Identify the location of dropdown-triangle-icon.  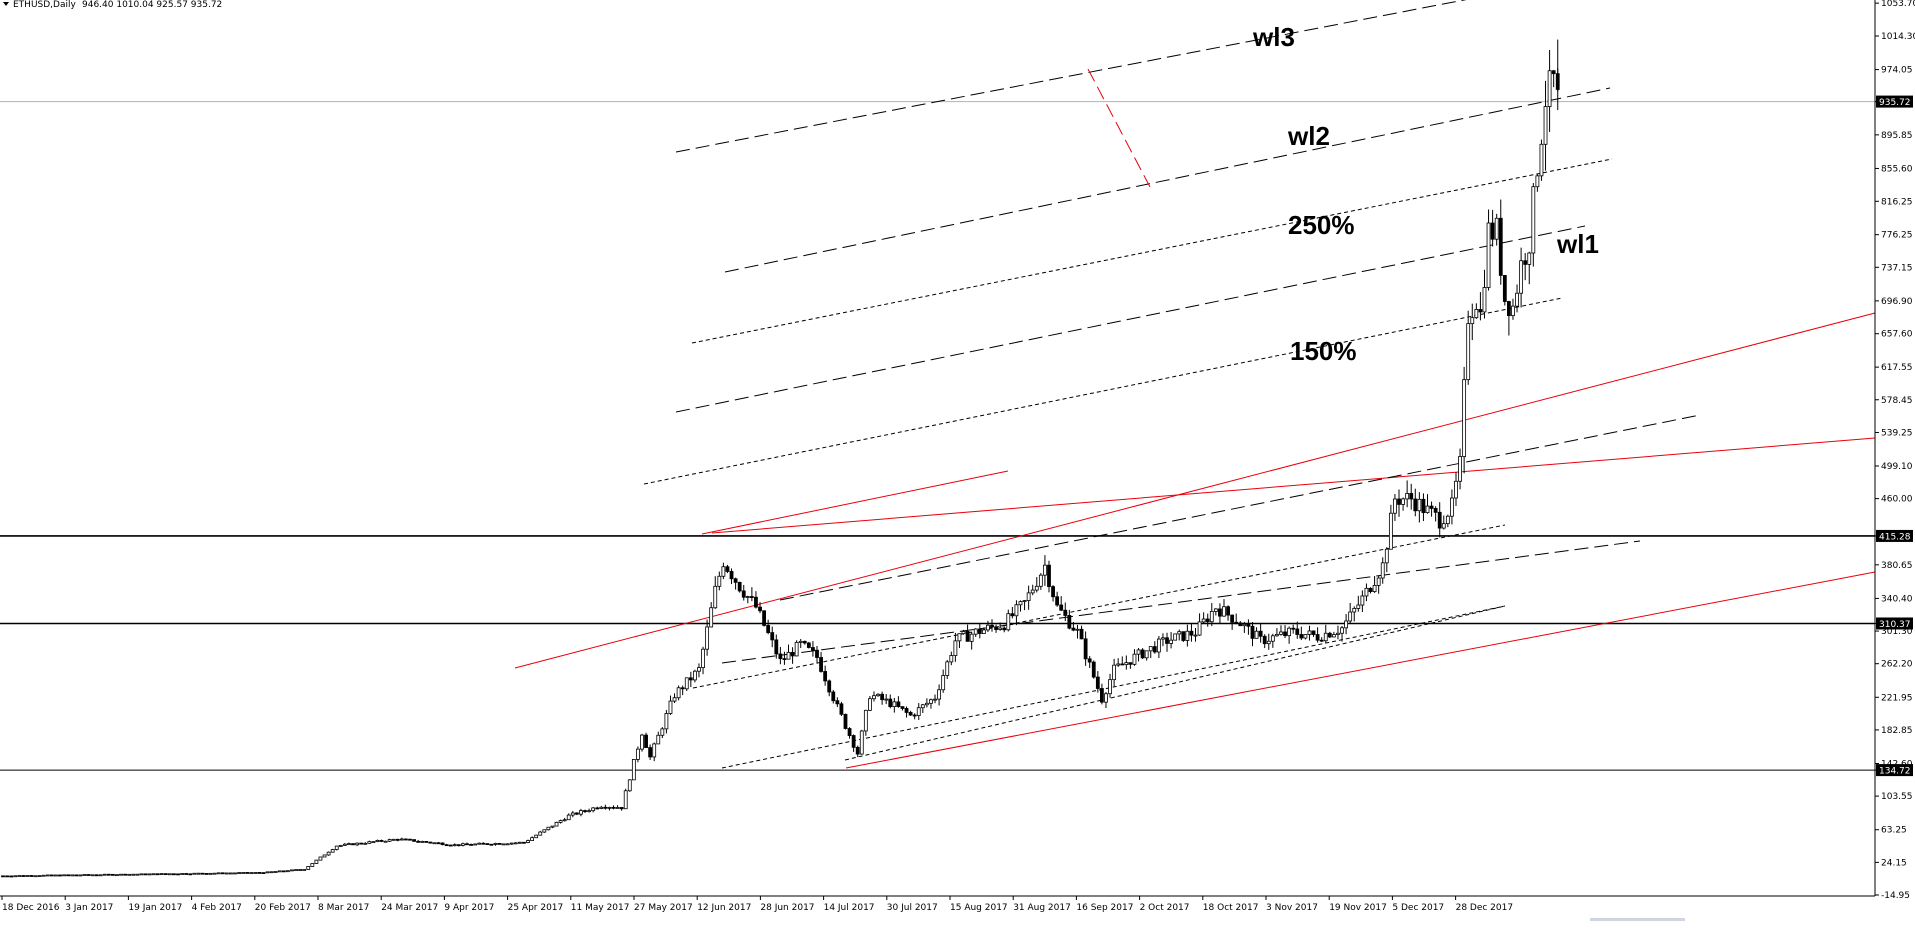
(6, 4).